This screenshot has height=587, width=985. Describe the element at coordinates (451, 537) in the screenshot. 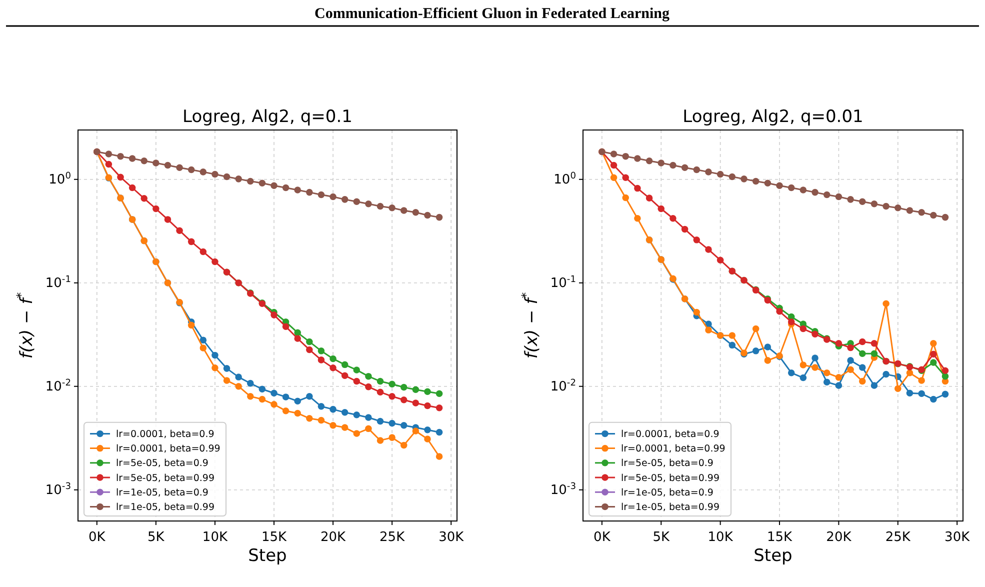

I see `x-tick-label: 30K` at that location.